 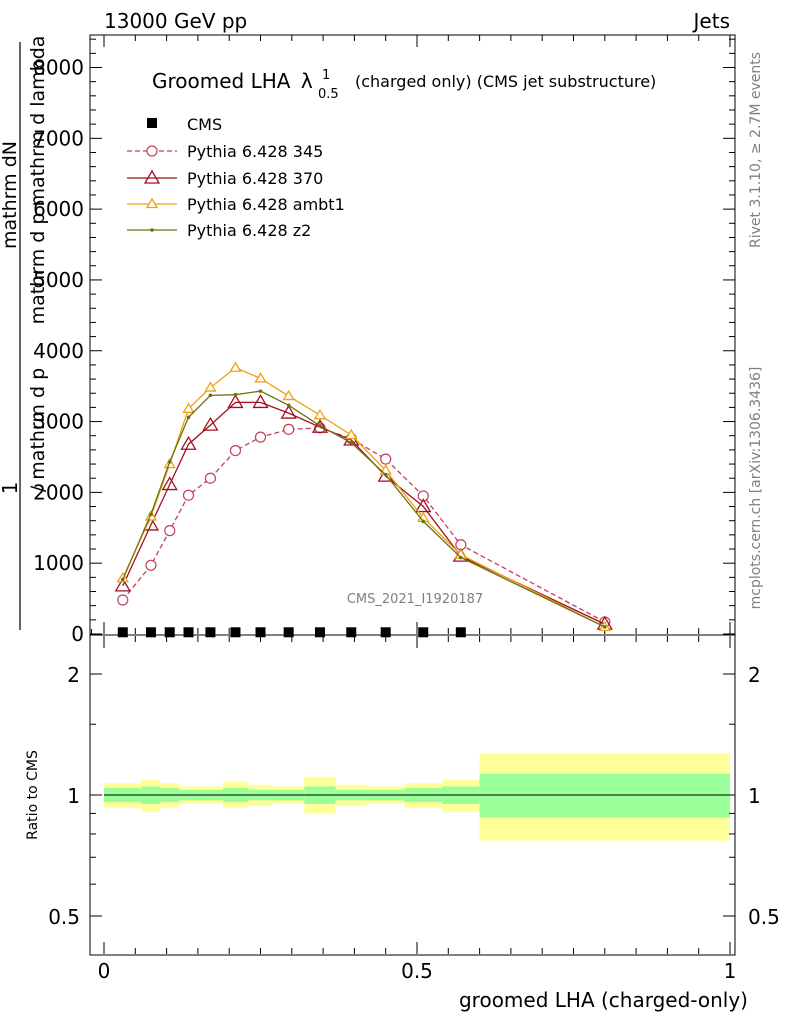 What do you see at coordinates (77, 634) in the screenshot?
I see `y-tick-label: 0` at bounding box center [77, 634].